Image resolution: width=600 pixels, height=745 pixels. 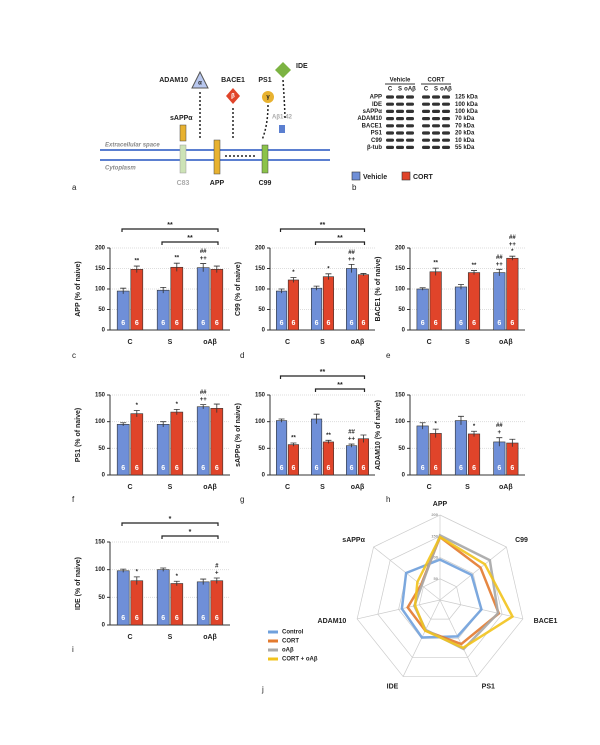 What do you see at coordinates (176, 259) in the screenshot?
I see `significance: **` at bounding box center [176, 259].